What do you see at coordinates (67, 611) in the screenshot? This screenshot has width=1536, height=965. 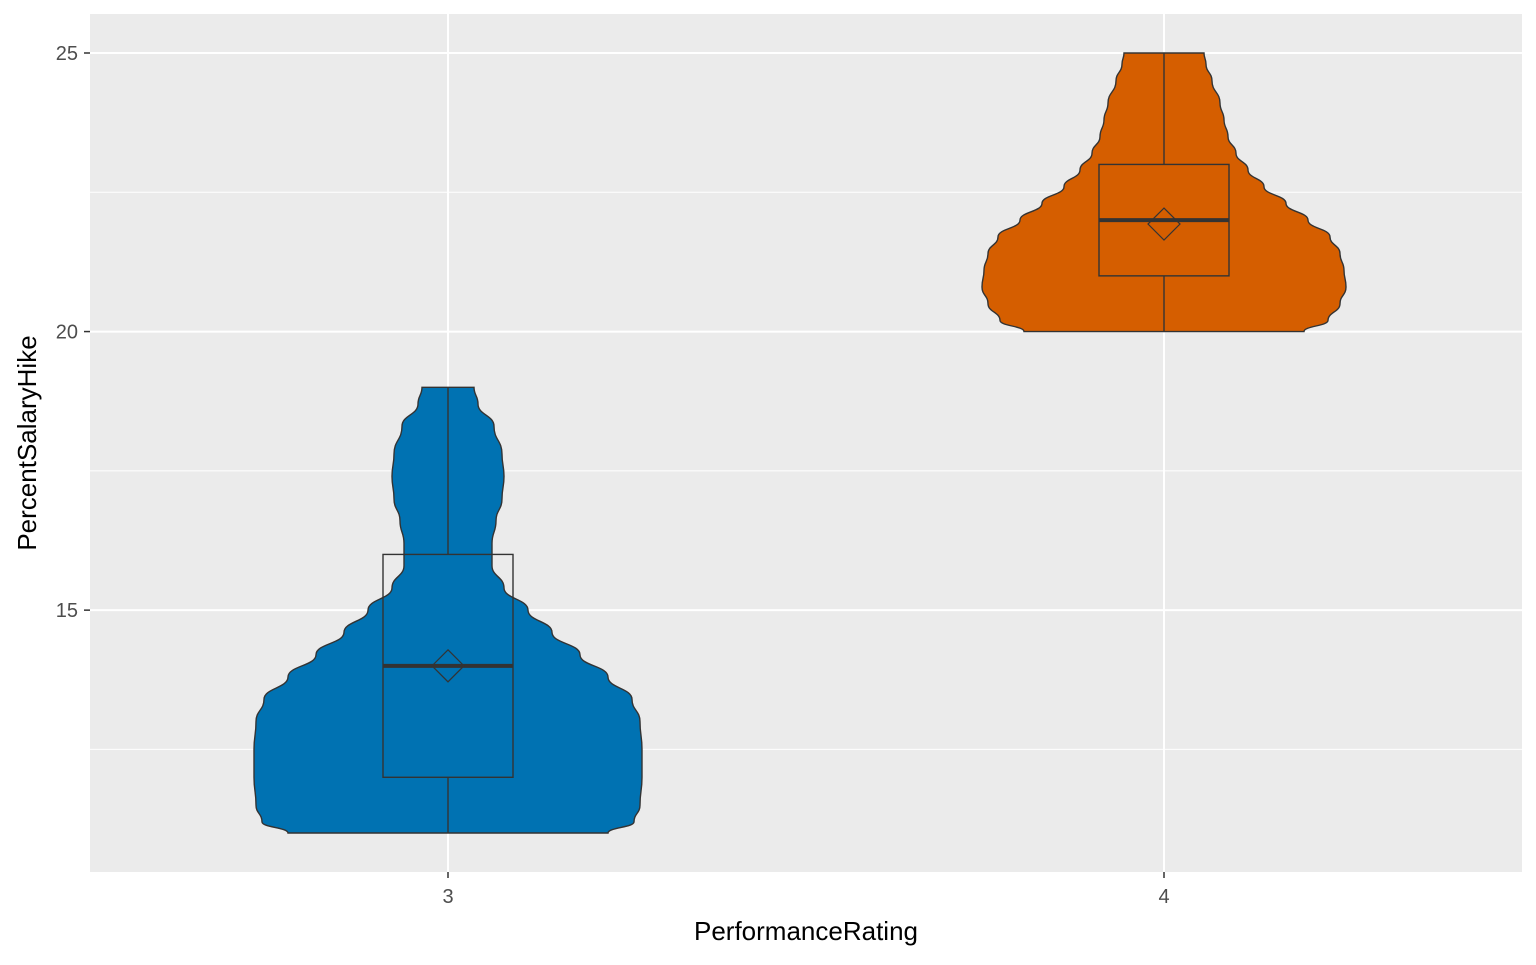 I see `y-tick-label: 15` at bounding box center [67, 611].